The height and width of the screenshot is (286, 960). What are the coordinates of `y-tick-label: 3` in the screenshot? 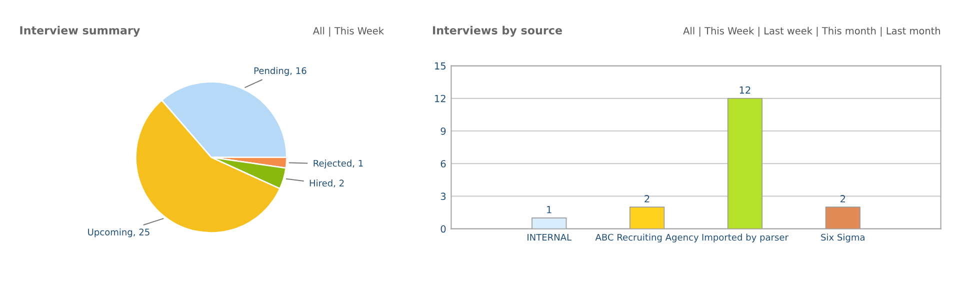 It's located at (443, 196).